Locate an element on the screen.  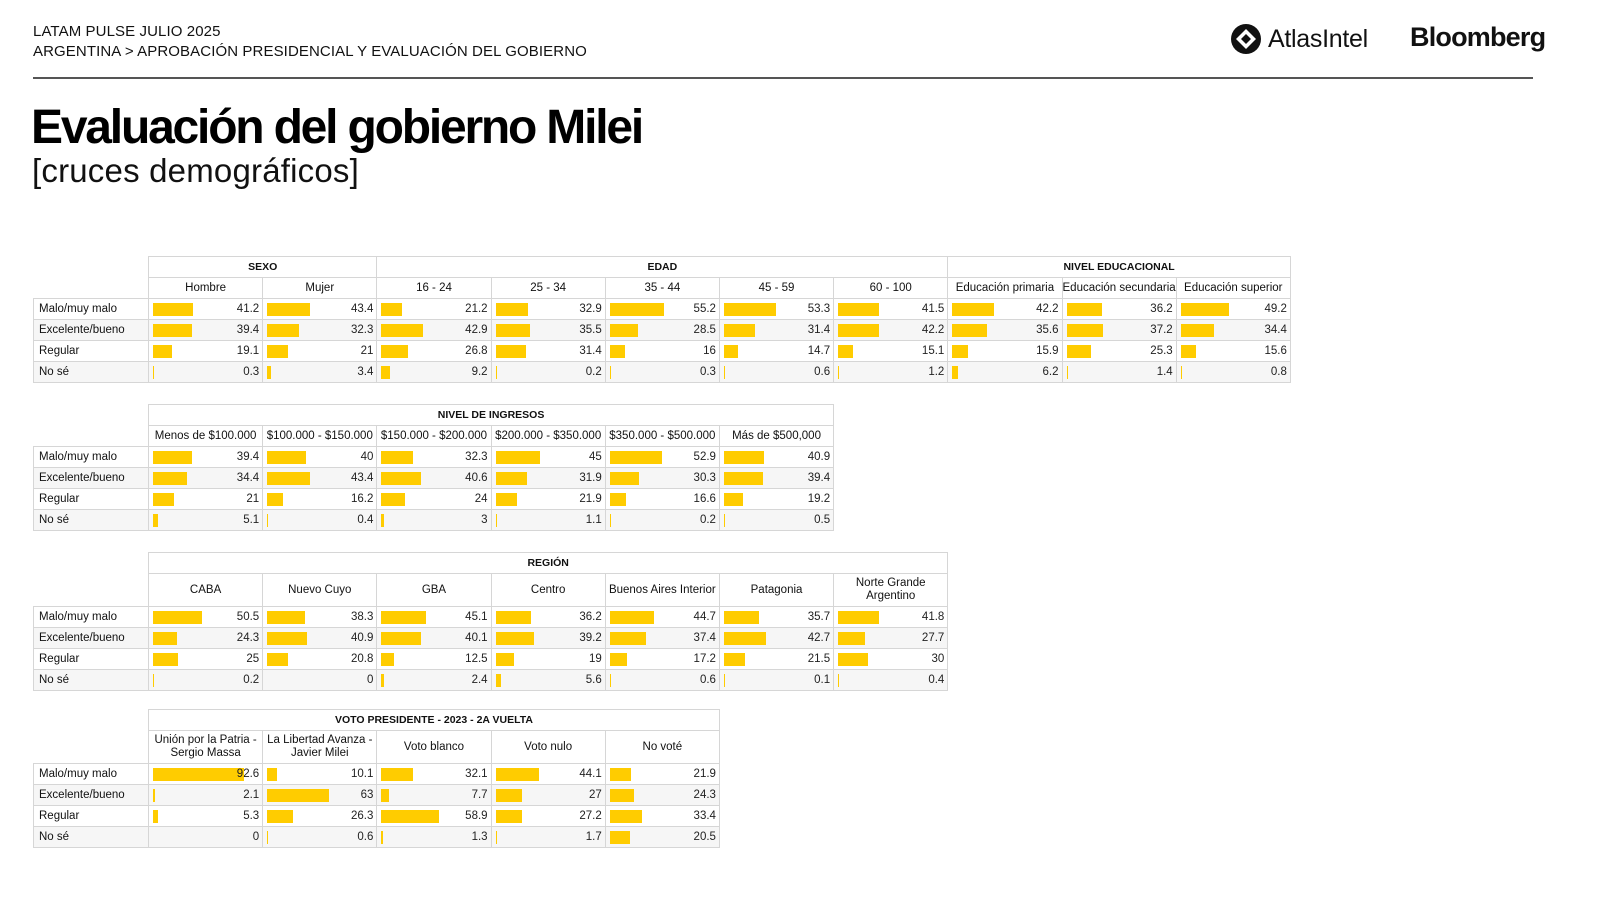
column-header-60-100: 60 - 100 is located at coordinates (891, 288).